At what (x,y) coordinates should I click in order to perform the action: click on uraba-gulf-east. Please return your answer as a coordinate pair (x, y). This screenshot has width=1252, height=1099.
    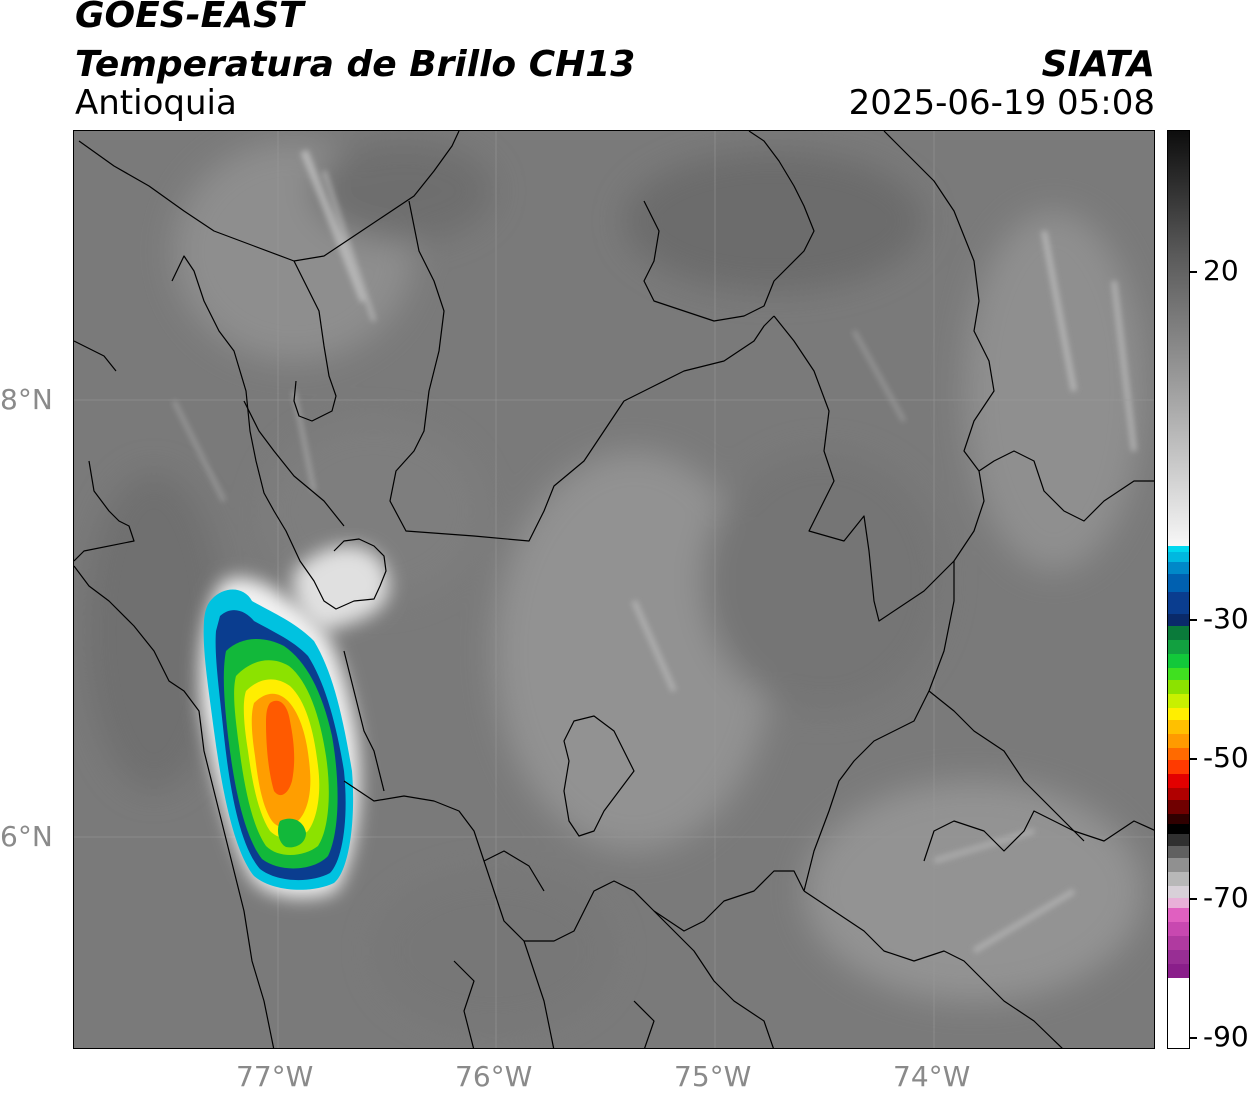
    Looking at the image, I should click on (315, 341).